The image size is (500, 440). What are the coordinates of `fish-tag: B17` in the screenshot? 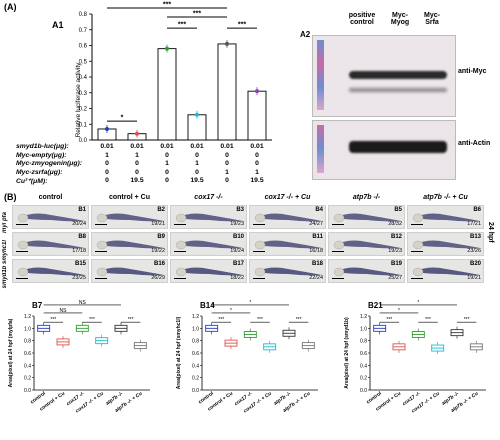 It's located at (238, 264).